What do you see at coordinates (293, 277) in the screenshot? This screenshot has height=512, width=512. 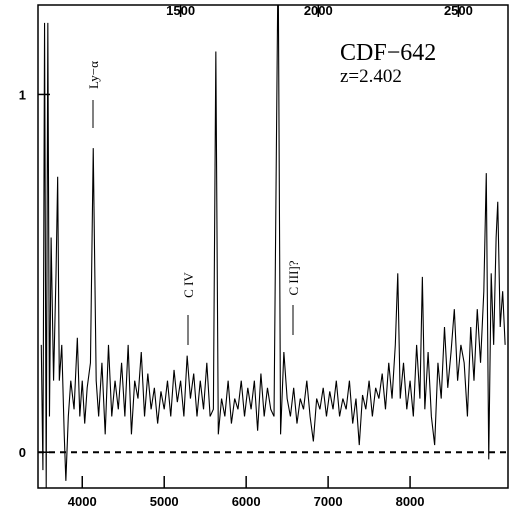 I see `line-label: C III]?` at bounding box center [293, 277].